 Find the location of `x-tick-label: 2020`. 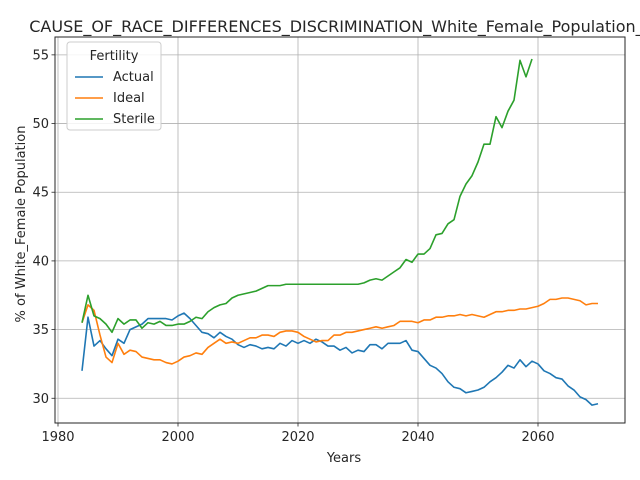

x-tick-label: 2020 is located at coordinates (297, 437).